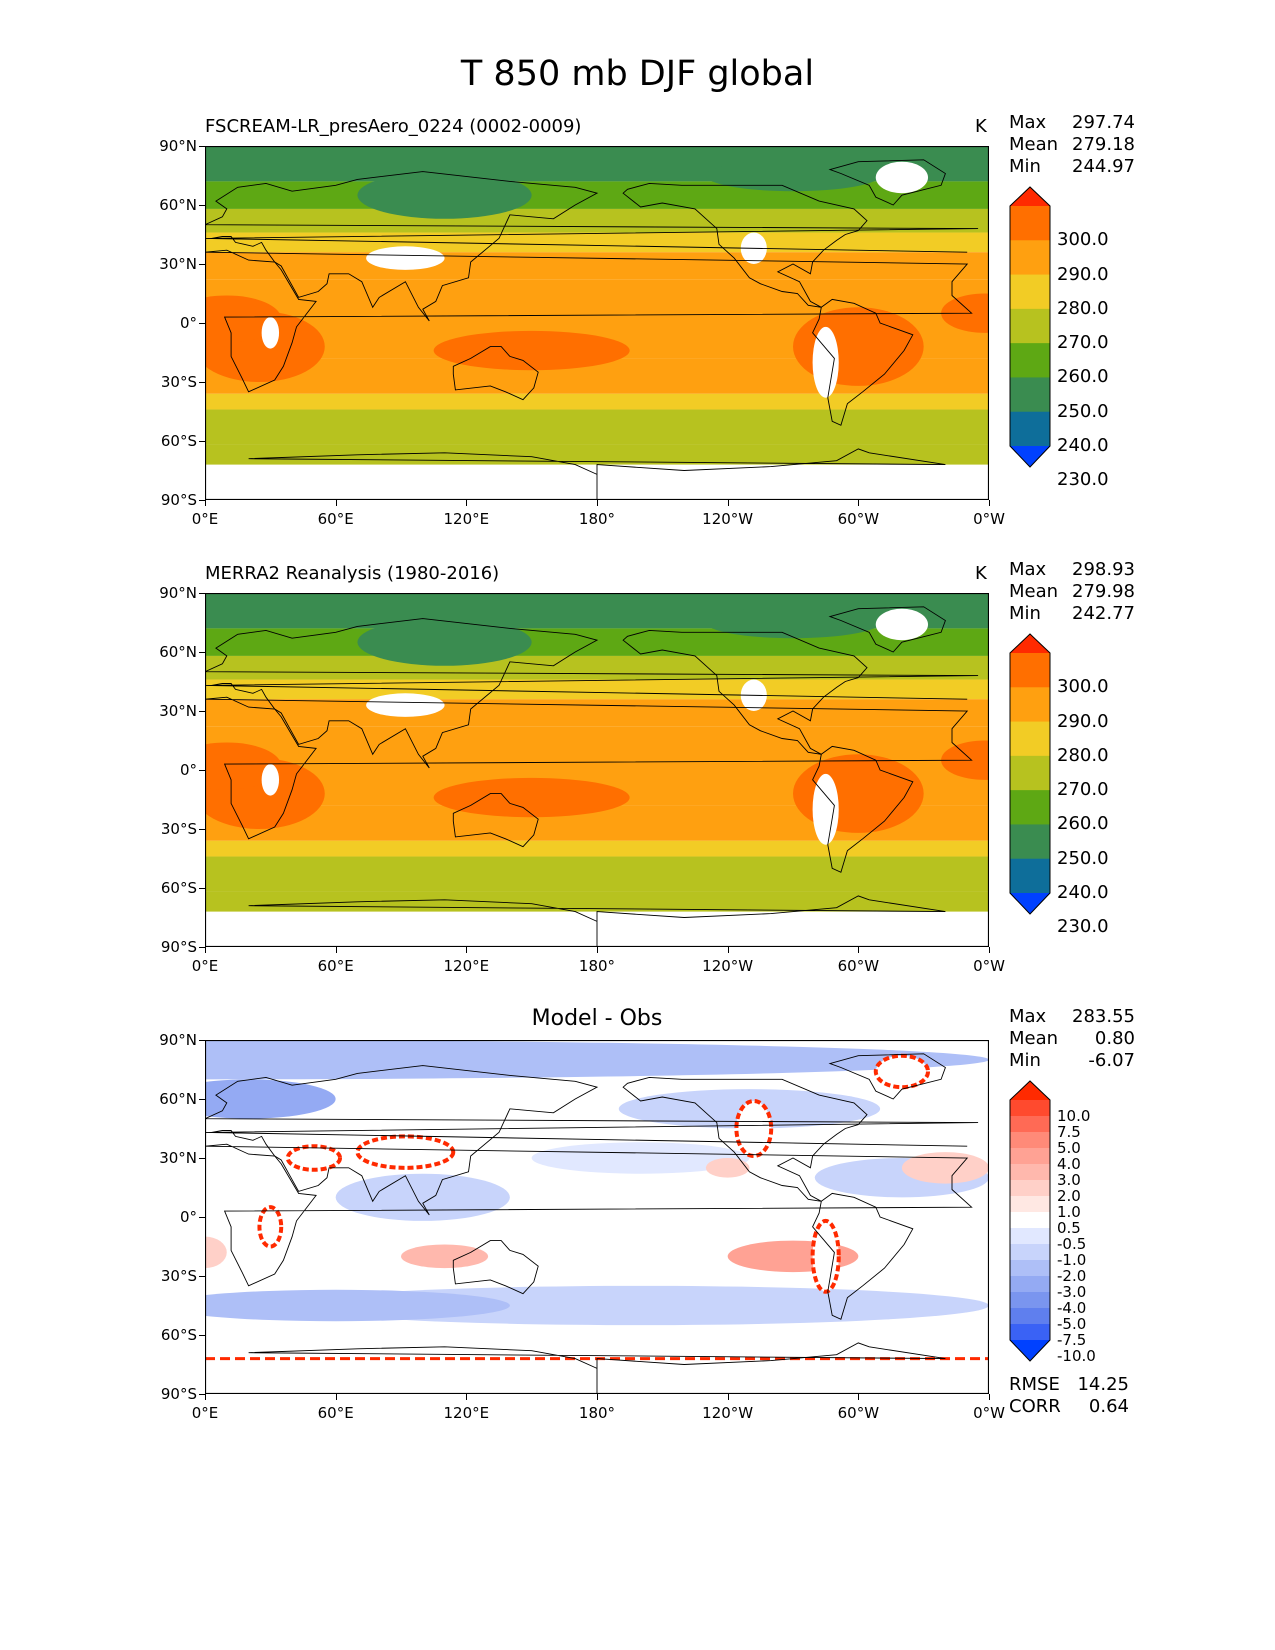  What do you see at coordinates (1103, 569) in the screenshot?
I see `stat-value: 298.93` at bounding box center [1103, 569].